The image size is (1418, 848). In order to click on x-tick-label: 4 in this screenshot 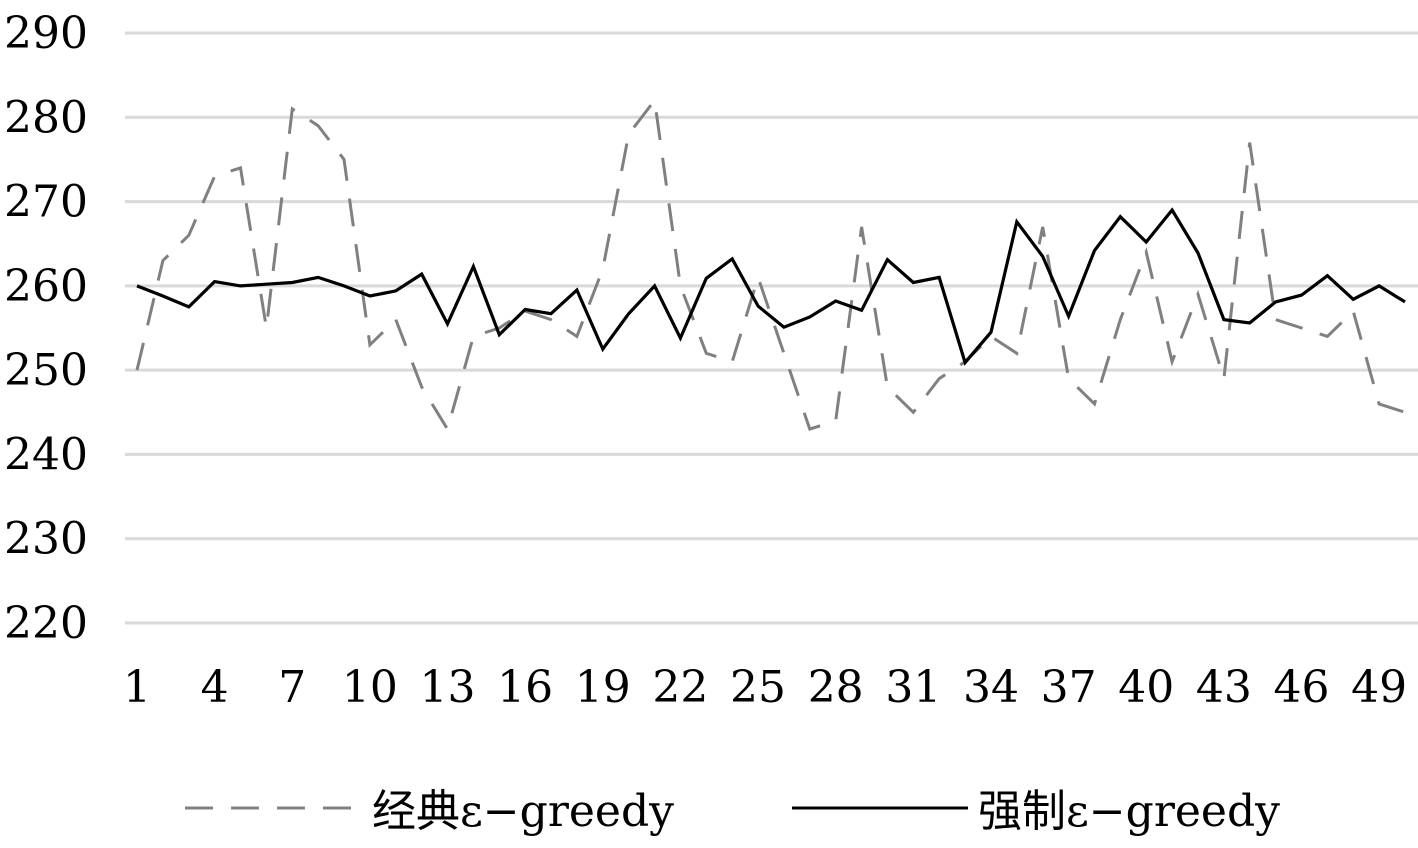, I will do `click(215, 687)`.